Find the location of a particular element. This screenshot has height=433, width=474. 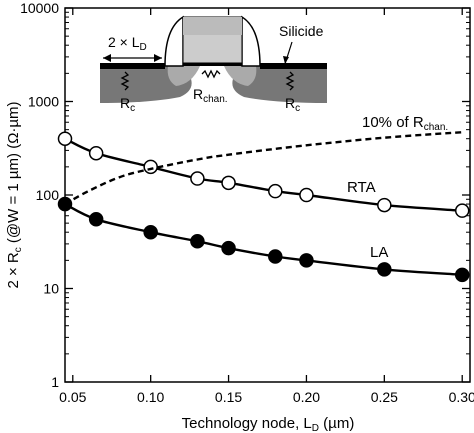

x-tick-label: 0.20 is located at coordinates (306, 397).